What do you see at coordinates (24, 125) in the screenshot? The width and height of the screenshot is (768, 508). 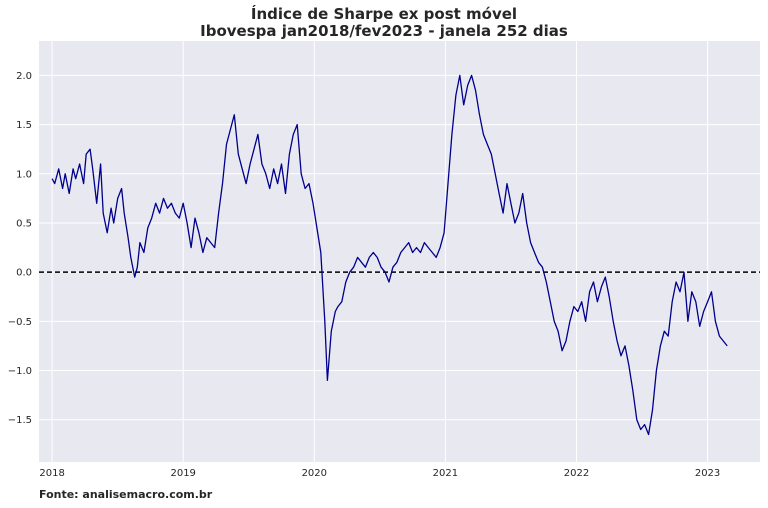 I see `y-tick-label: 1.5` at bounding box center [24, 125].